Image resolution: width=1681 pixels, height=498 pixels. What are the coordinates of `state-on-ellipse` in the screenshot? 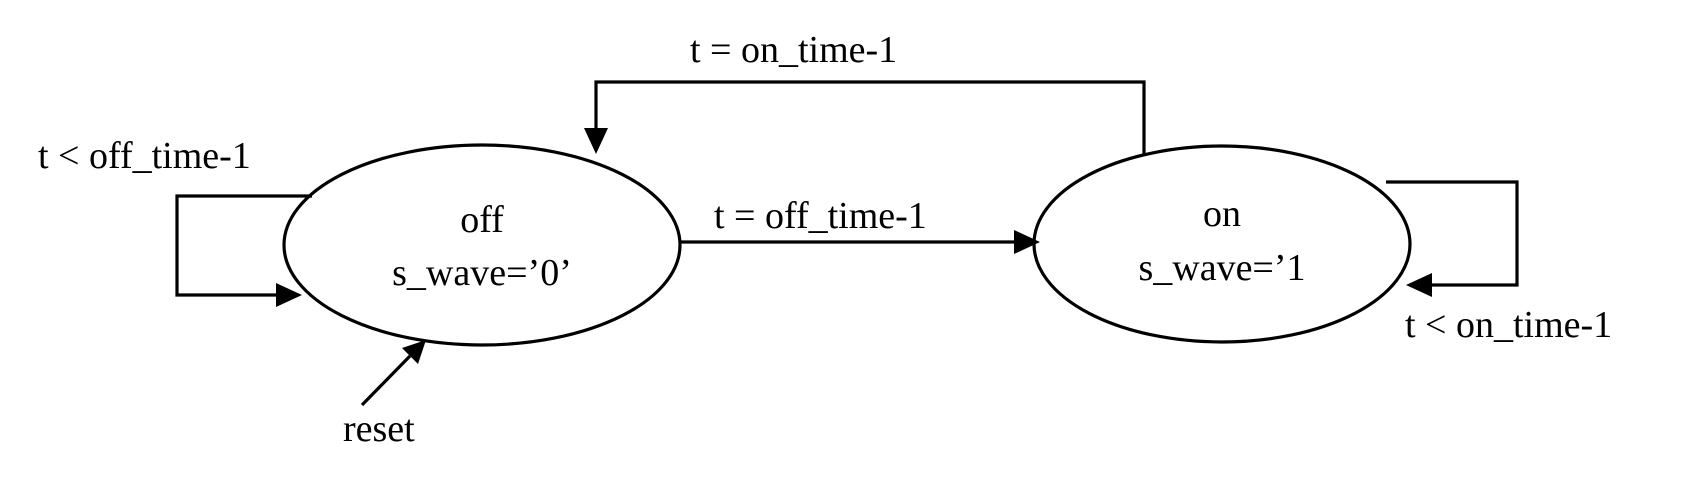 It's located at (1222, 244).